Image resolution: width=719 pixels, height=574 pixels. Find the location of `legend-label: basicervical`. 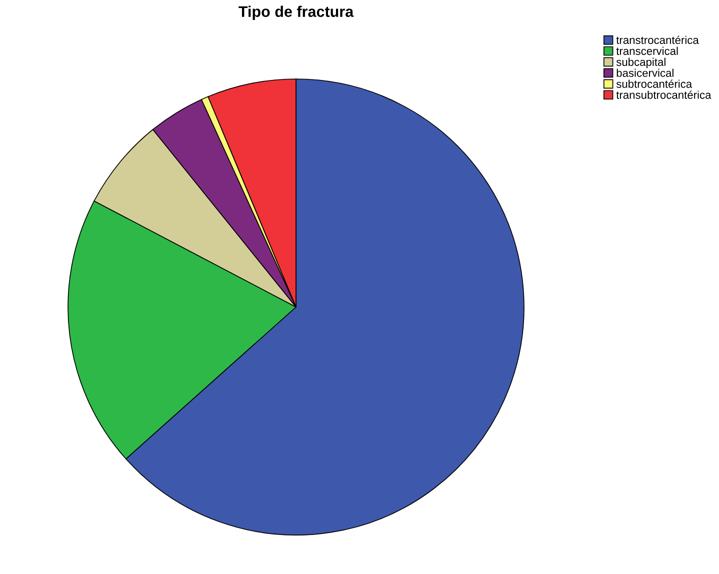

legend-label: basicervical is located at coordinates (645, 72).